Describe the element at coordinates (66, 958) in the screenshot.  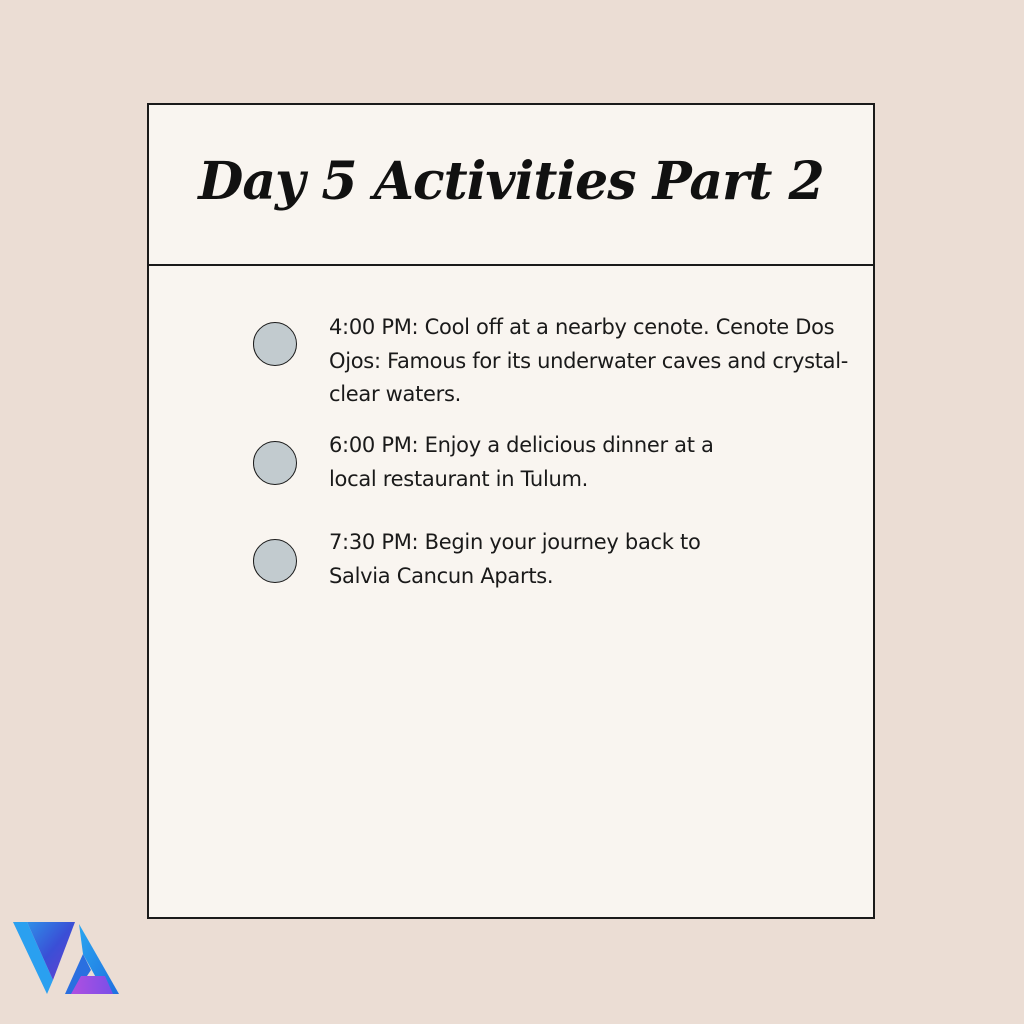
I see `va-logo-icon` at that location.